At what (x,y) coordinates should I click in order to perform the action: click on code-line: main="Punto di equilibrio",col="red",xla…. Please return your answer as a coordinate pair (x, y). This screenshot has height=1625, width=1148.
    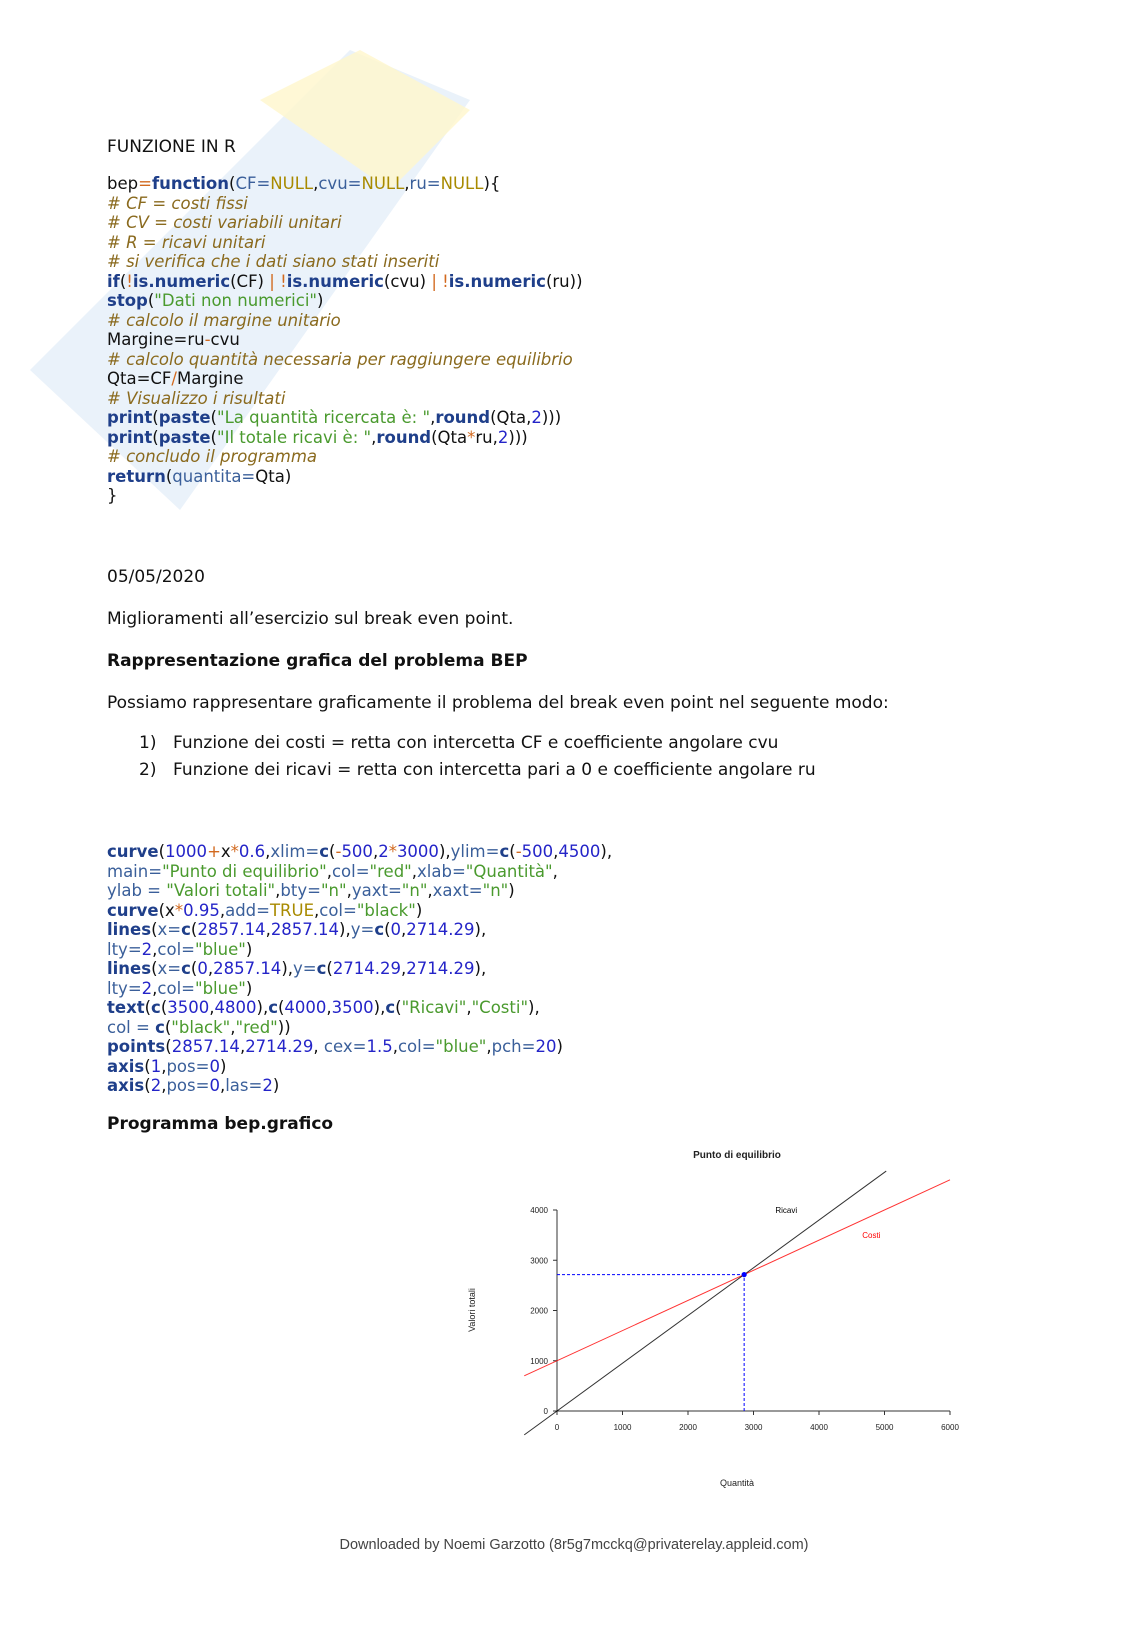
    Looking at the image, I should click on (359, 872).